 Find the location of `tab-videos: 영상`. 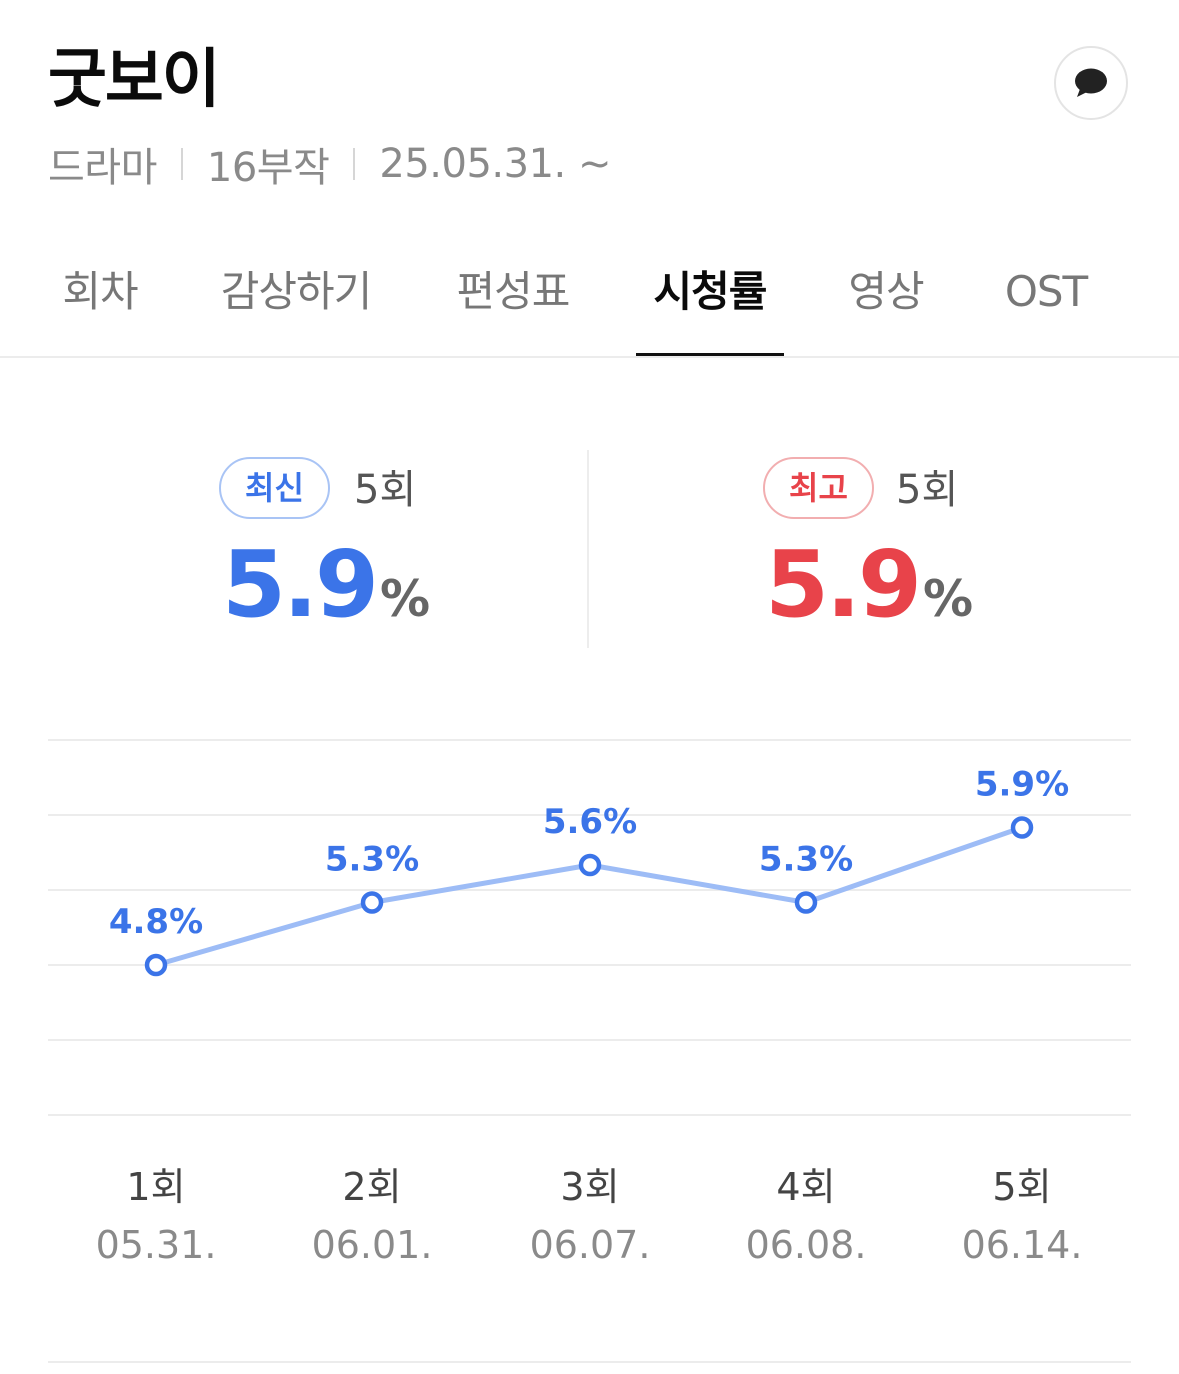

tab-videos: 영상 is located at coordinates (886, 291).